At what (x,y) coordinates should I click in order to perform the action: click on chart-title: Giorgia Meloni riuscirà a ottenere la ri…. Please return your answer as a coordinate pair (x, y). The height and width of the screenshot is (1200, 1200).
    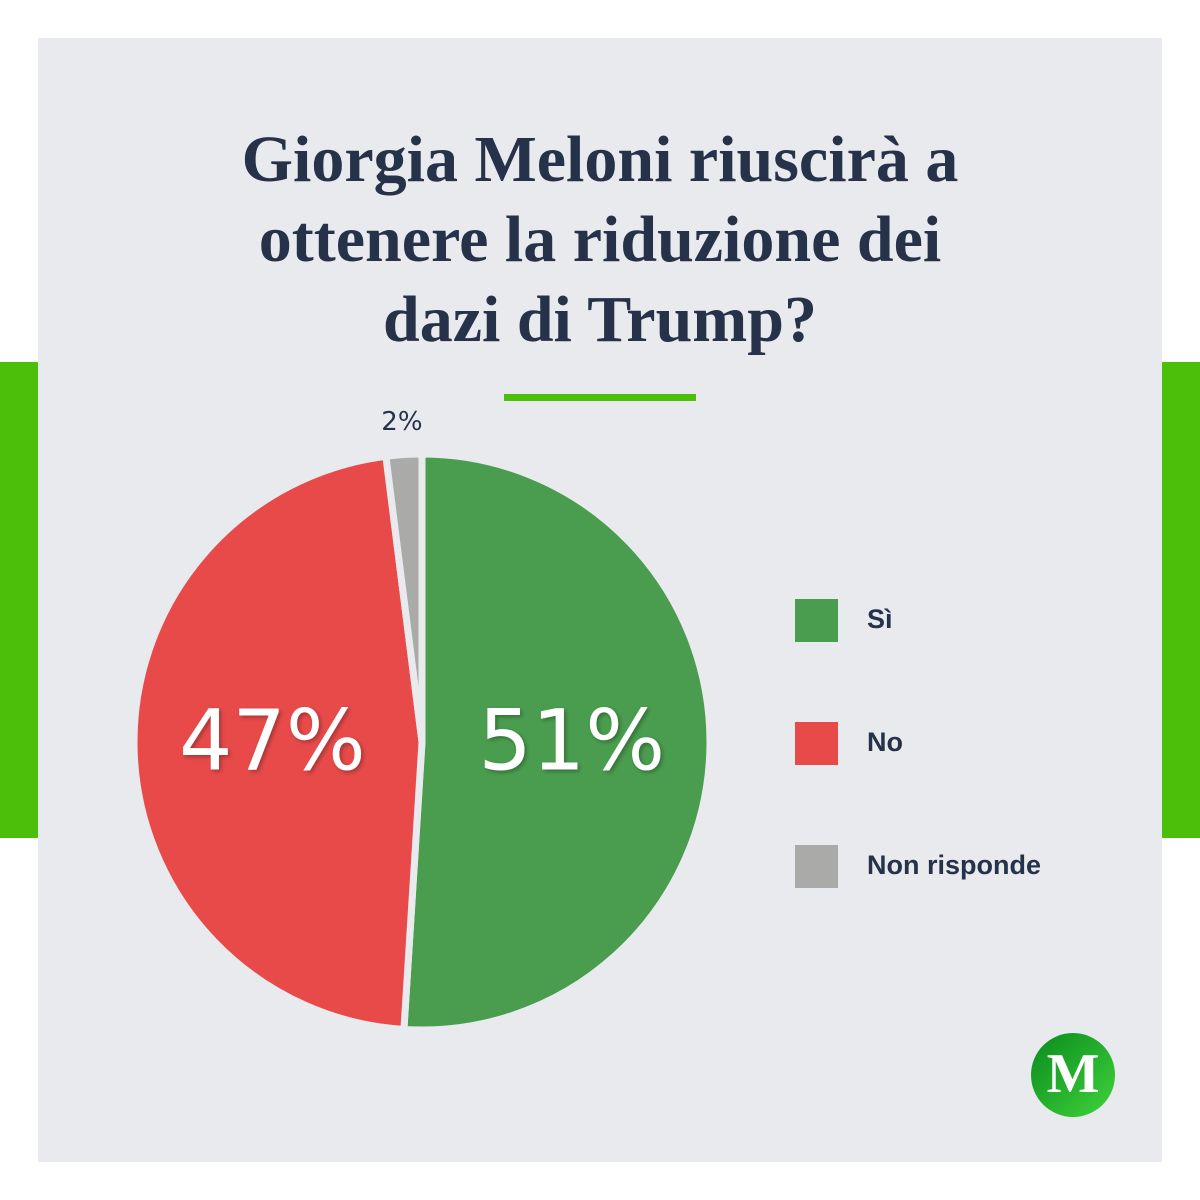
    Looking at the image, I should click on (600, 239).